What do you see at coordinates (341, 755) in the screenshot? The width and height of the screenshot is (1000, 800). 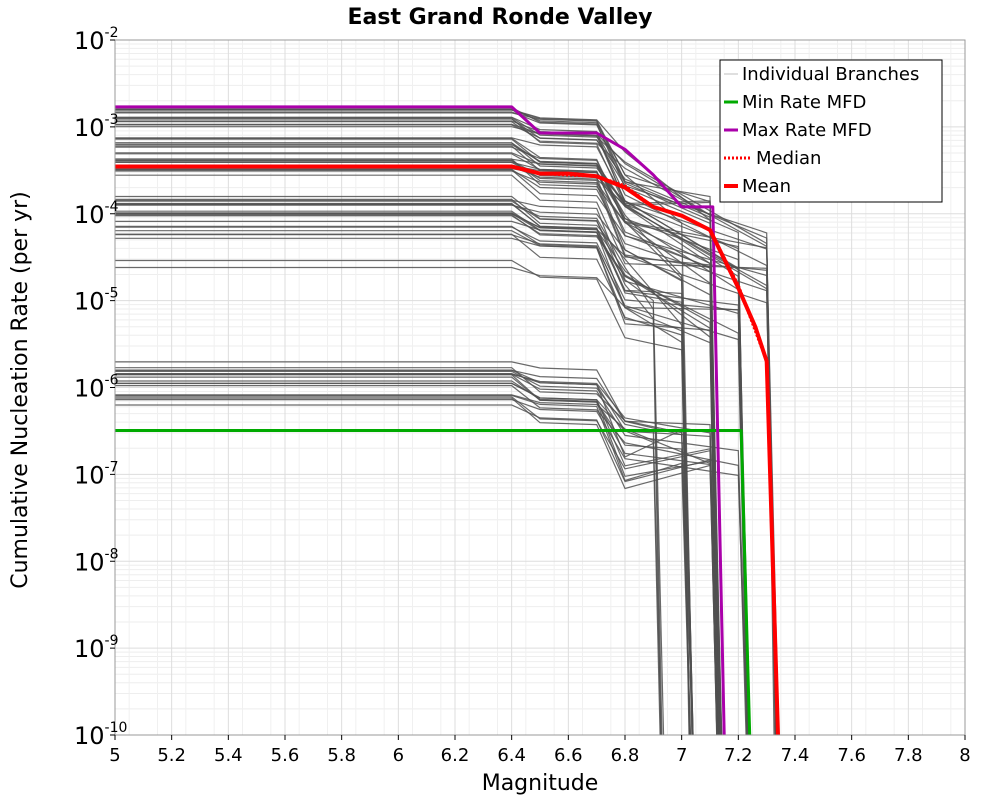 I see `x-tick-label: 5.8` at bounding box center [341, 755].